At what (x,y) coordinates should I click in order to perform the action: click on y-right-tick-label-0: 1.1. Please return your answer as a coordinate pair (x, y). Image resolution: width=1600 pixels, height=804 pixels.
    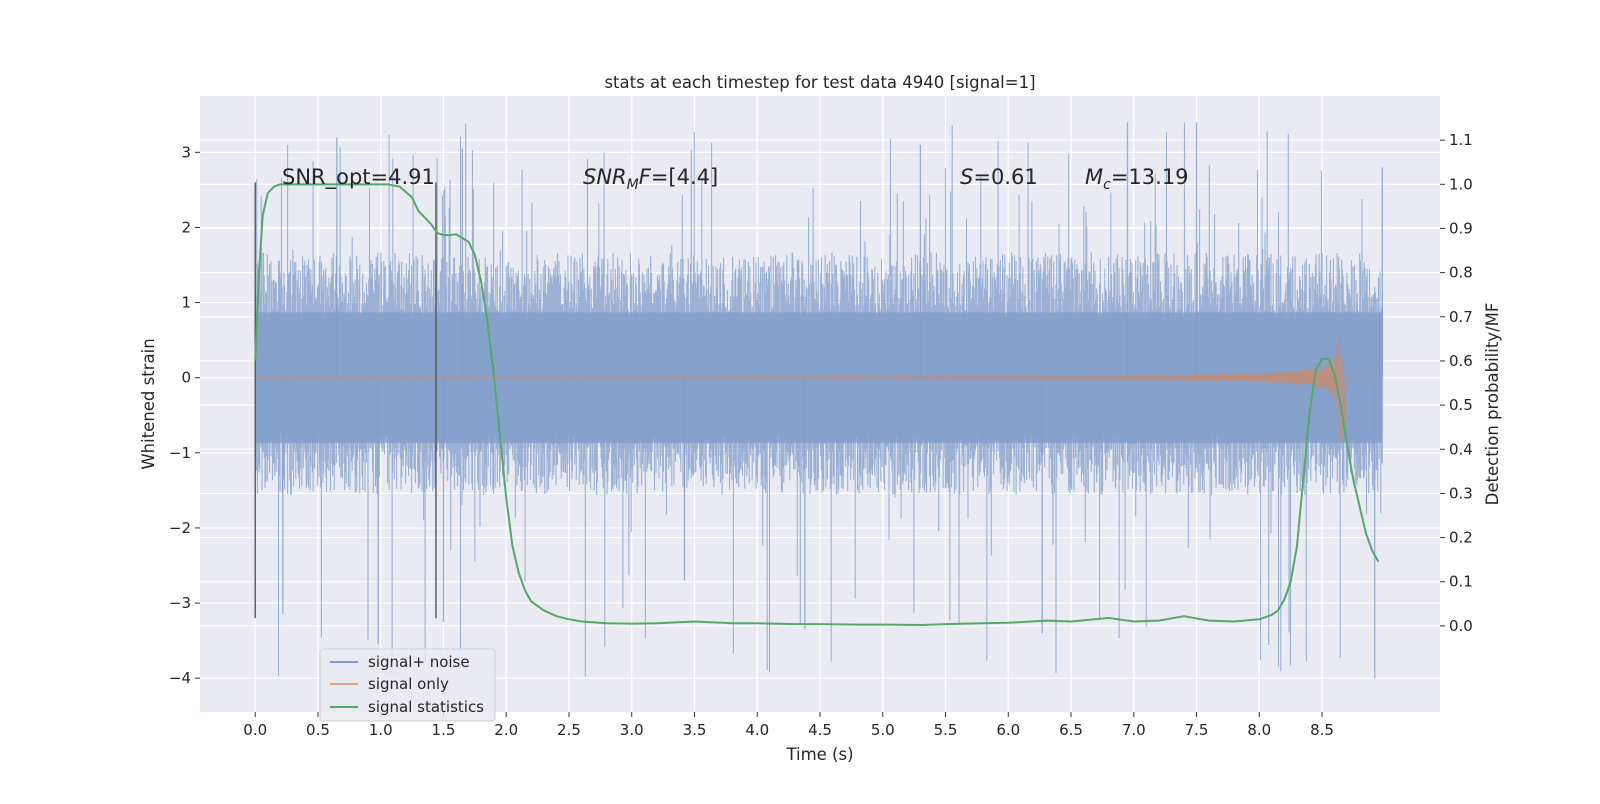
    Looking at the image, I should click on (1461, 140).